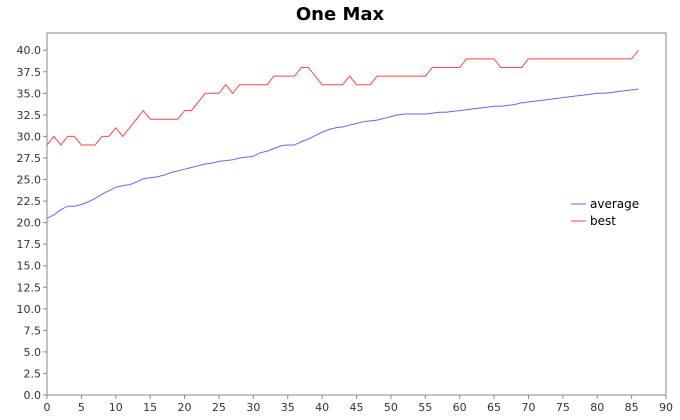  What do you see at coordinates (29, 158) in the screenshot?
I see `y-tick-label: 27.5` at bounding box center [29, 158].